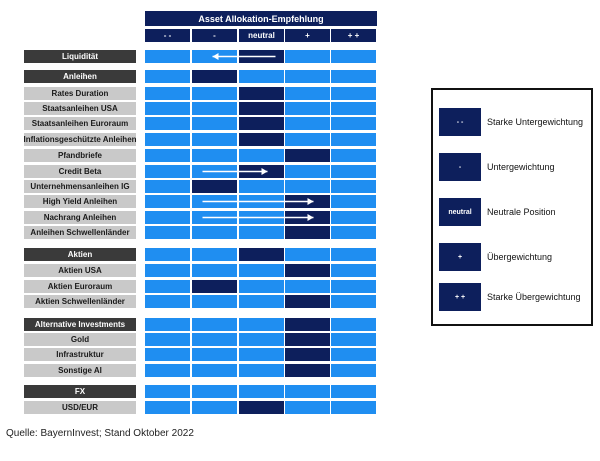 The image size is (600, 461). Describe the element at coordinates (80, 370) in the screenshot. I see `row-label: Sonstige AI` at that location.